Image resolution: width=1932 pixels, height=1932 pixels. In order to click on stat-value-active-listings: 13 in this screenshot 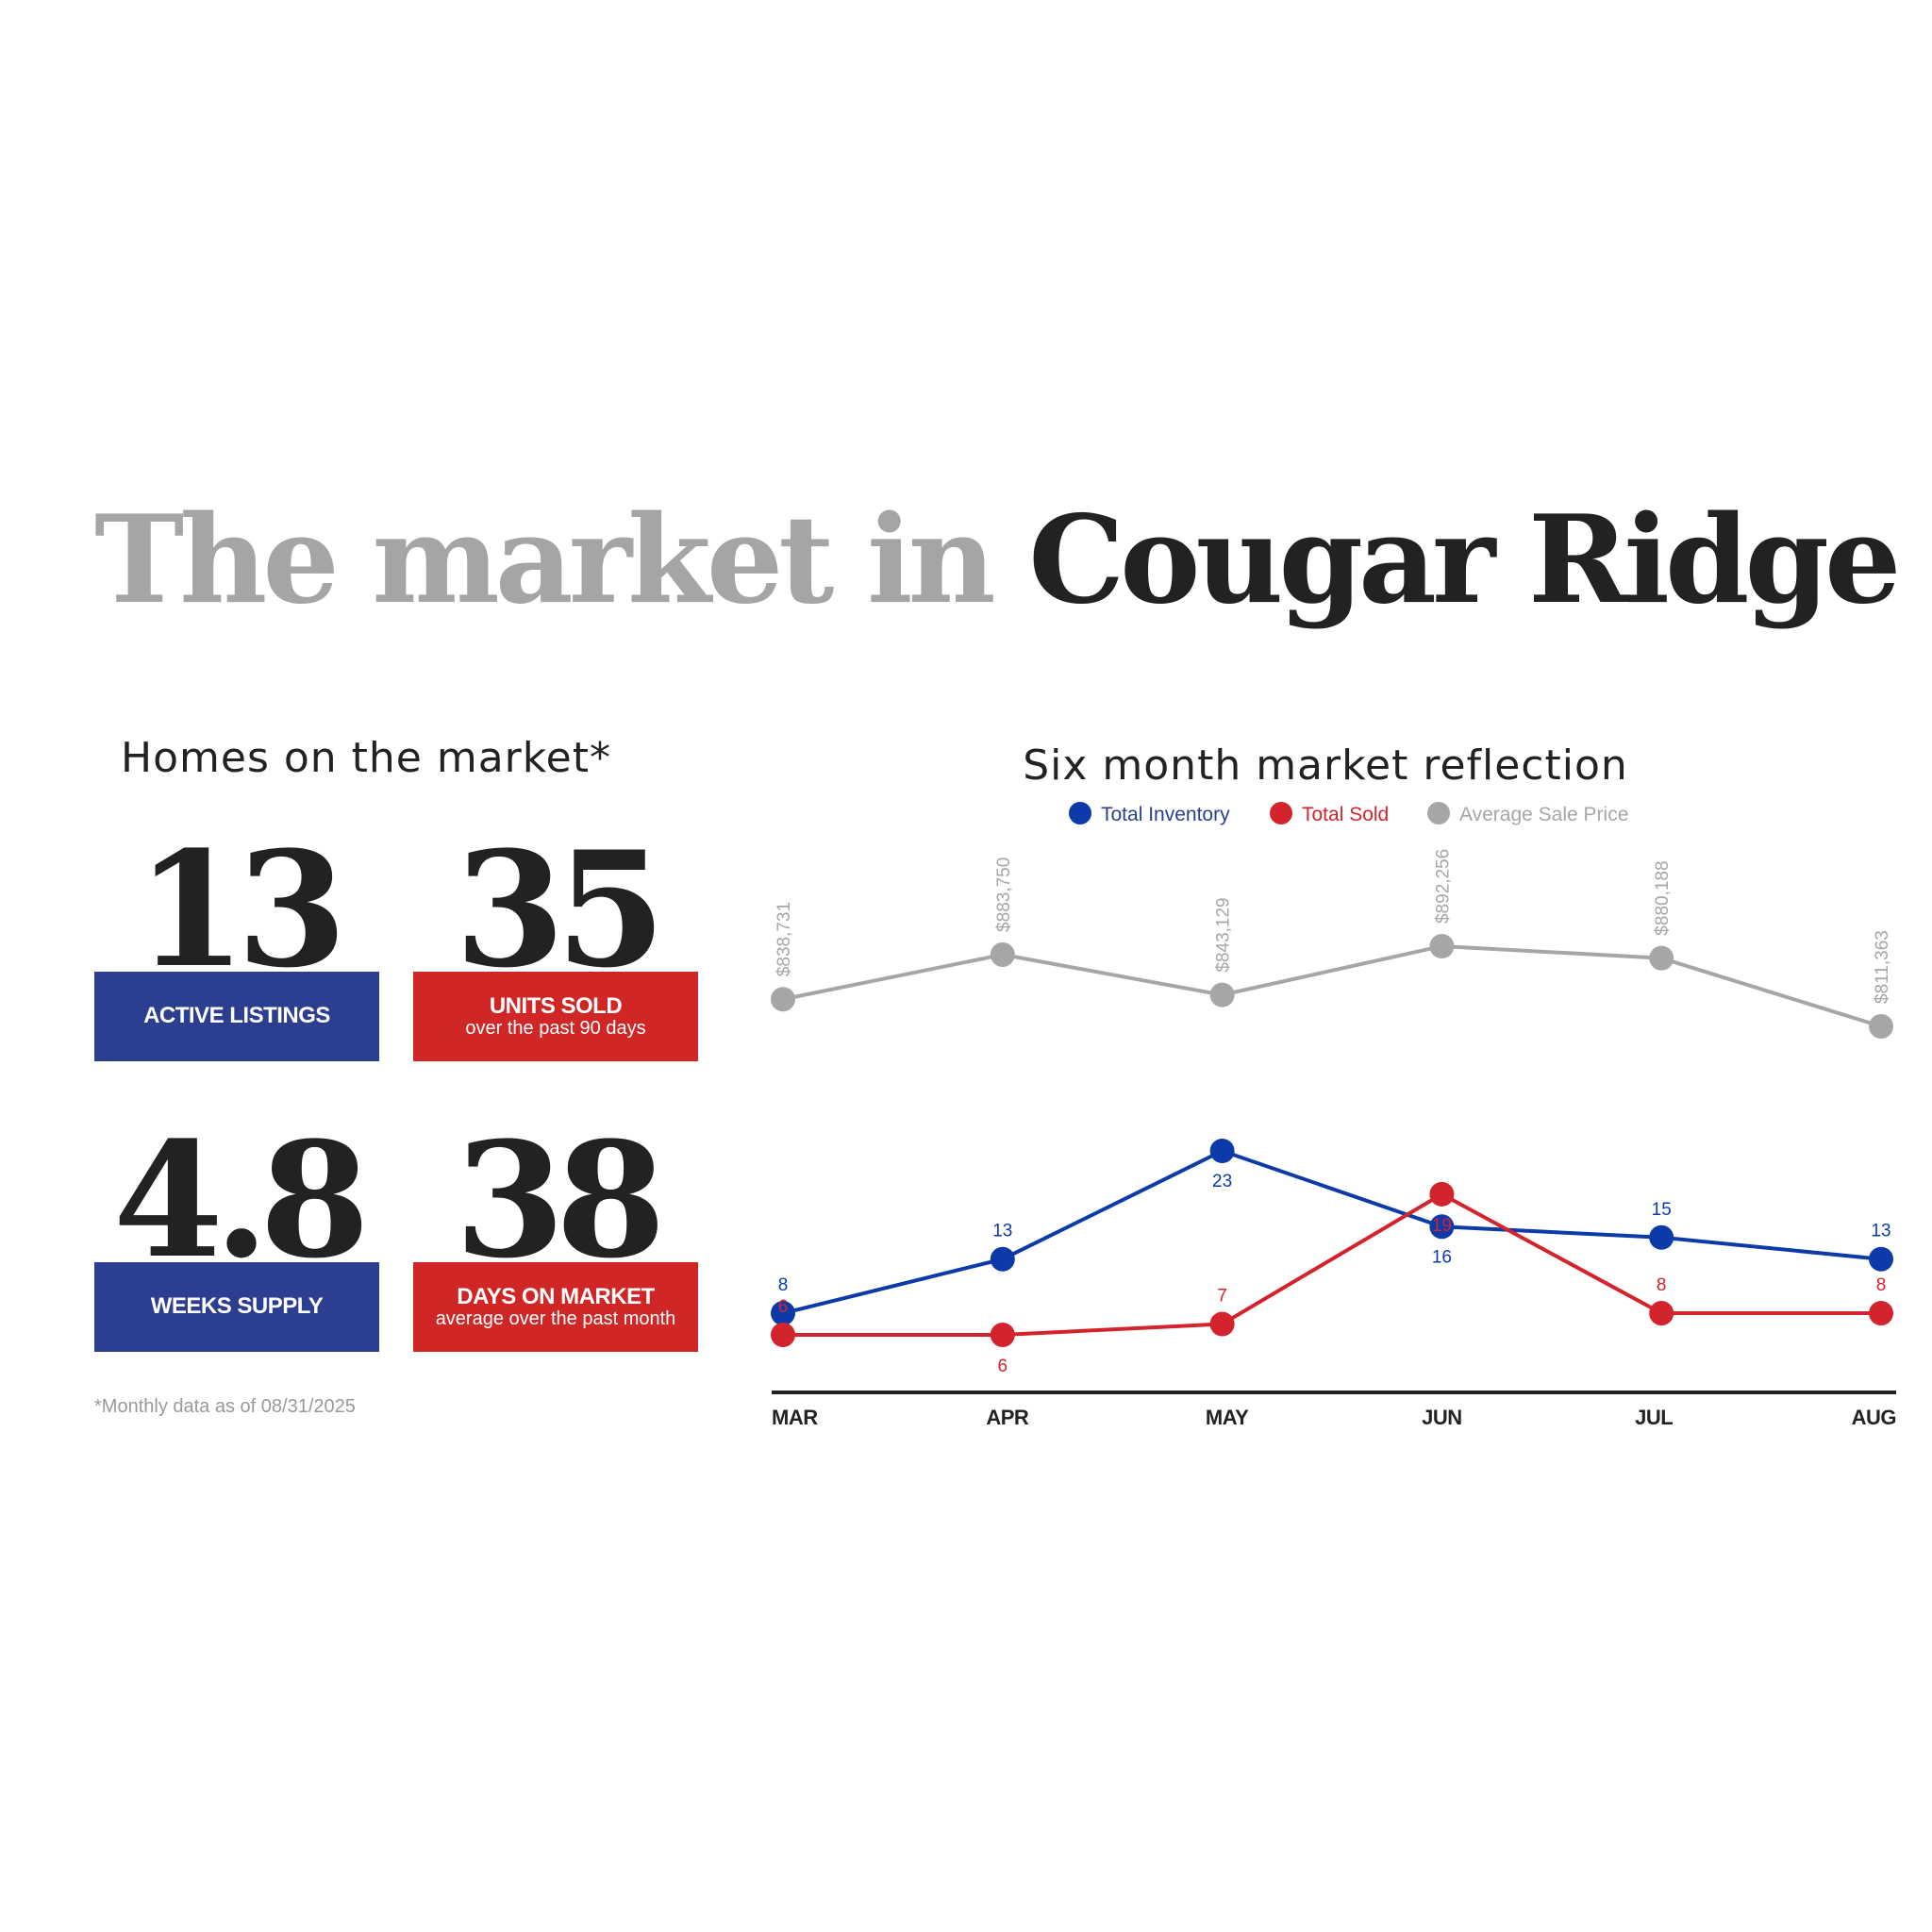, I will do `click(241, 910)`.